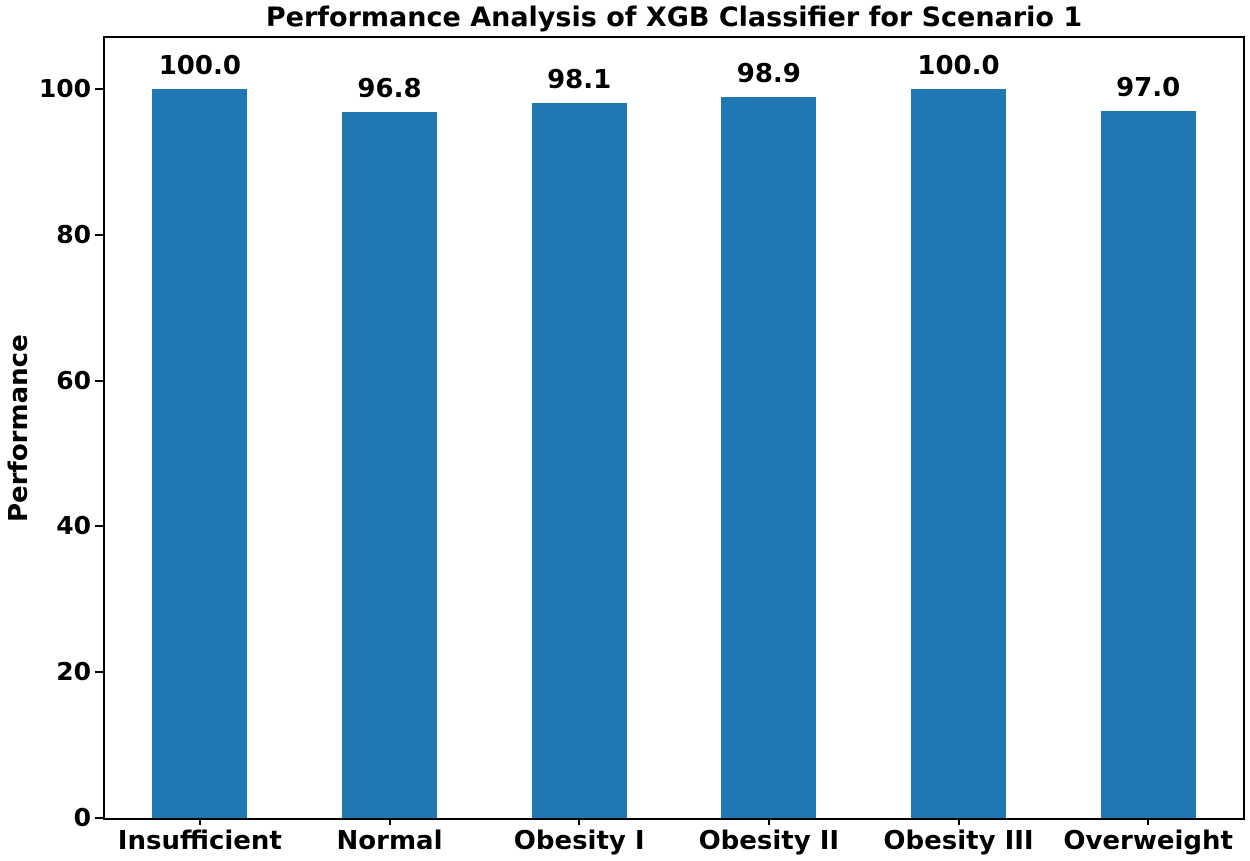 Image resolution: width=1250 pixels, height=861 pixels. What do you see at coordinates (1148, 841) in the screenshot?
I see `x-tick-label: Overweight` at bounding box center [1148, 841].